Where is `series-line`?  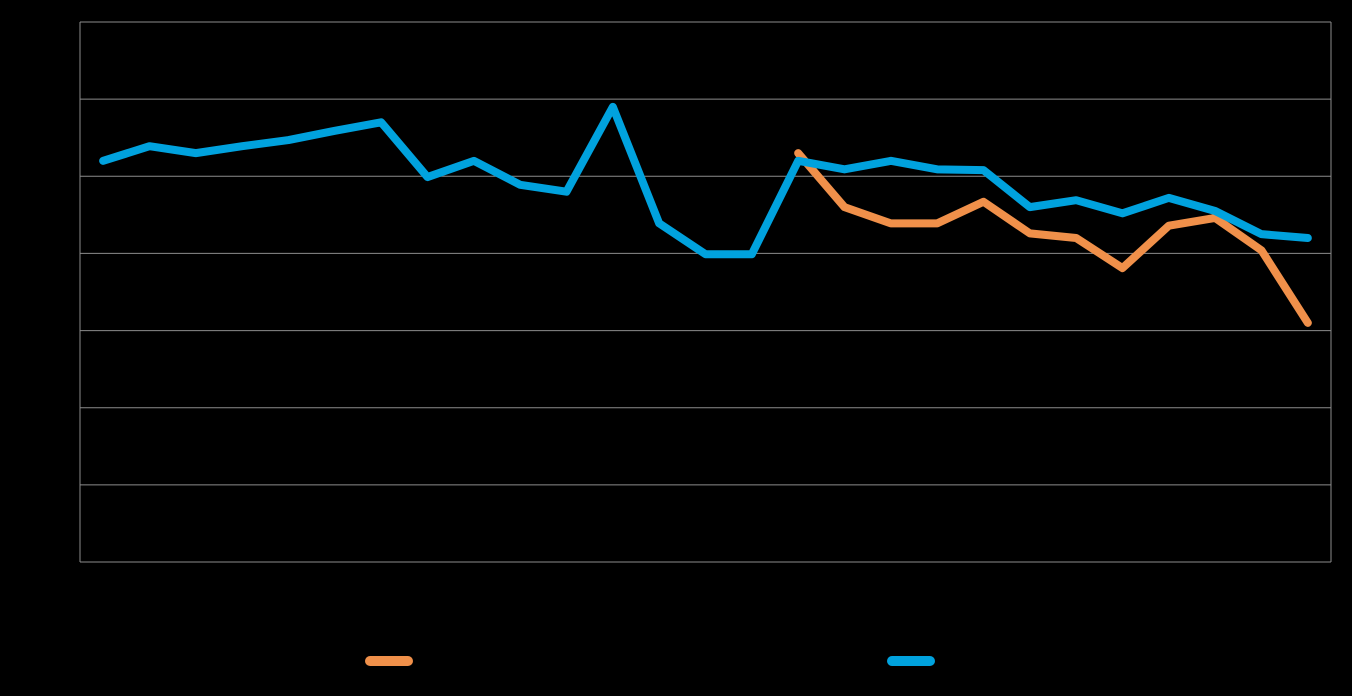 series-line is located at coordinates (1053, 238).